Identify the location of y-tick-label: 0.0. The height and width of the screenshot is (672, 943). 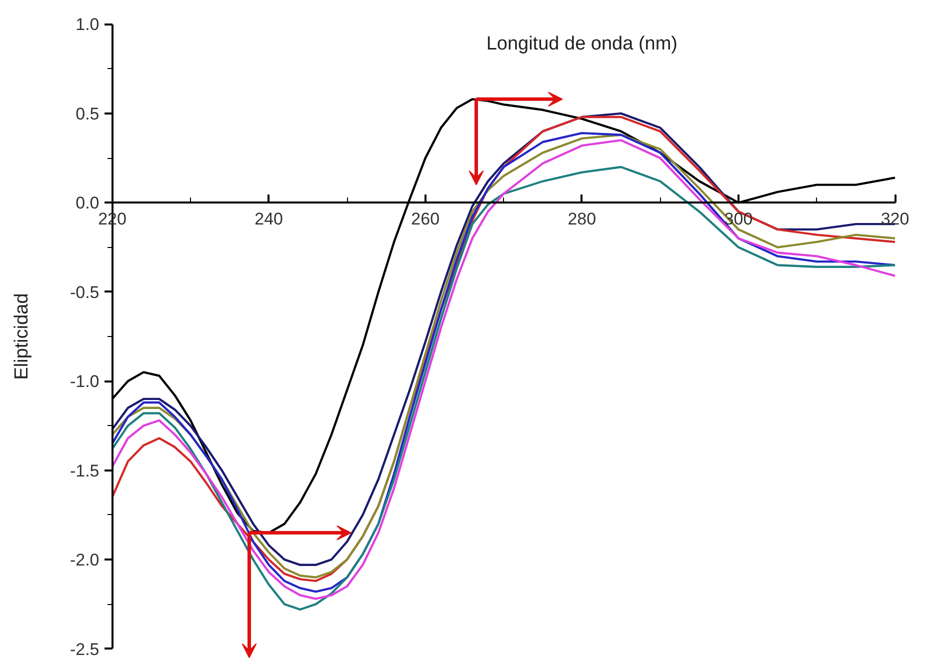
(88, 203).